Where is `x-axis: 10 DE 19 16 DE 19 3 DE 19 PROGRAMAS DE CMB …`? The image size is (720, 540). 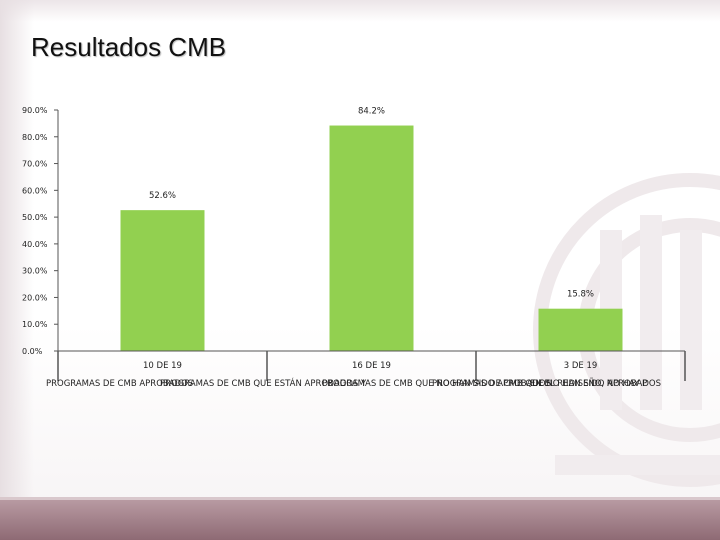
x-axis: 10 DE 19 16 DE 19 3 DE 19 PROGRAMAS DE CMB … is located at coordinates (366, 369).